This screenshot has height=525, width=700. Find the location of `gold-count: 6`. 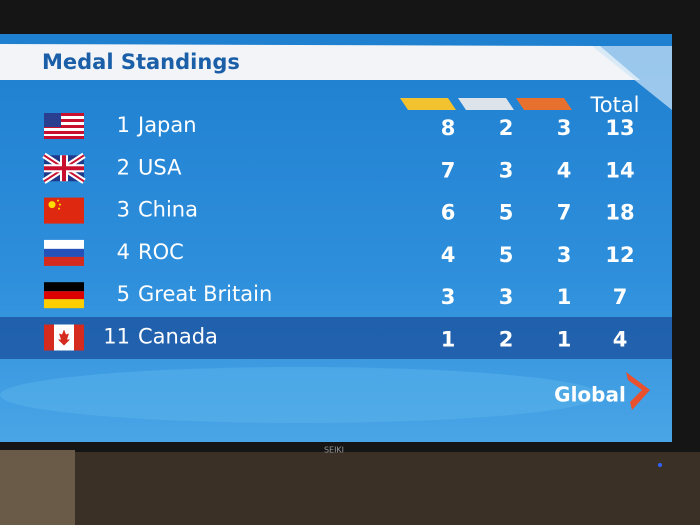

gold-count: 6 is located at coordinates (448, 213).